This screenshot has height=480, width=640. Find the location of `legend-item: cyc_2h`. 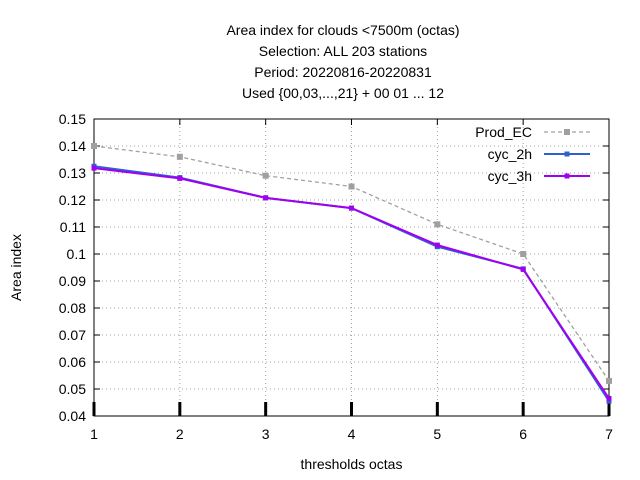

legend-item: cyc_2h is located at coordinates (539, 154).